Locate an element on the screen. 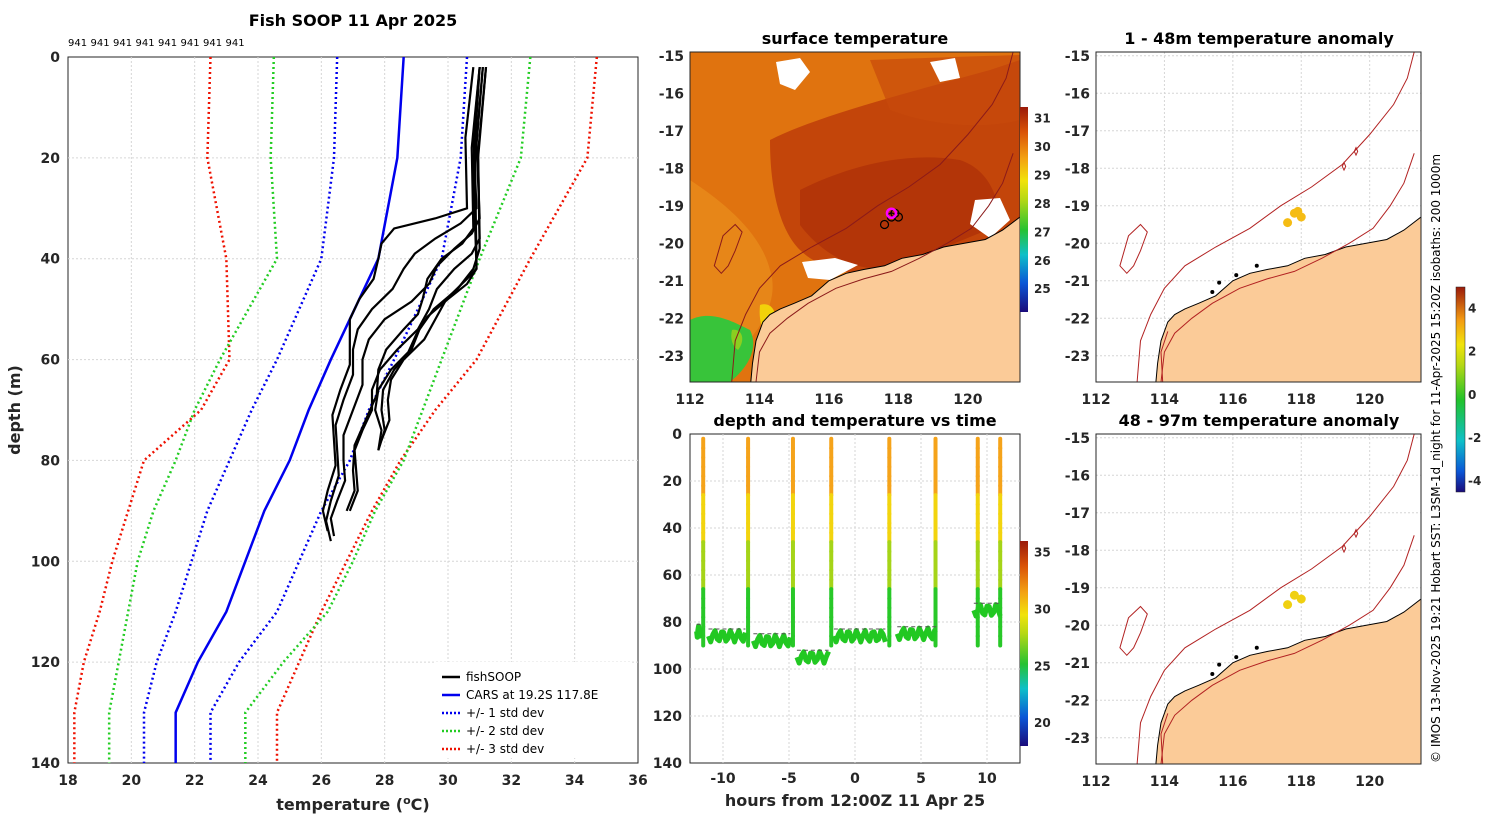 This screenshot has height=820, width=1500. colorbar-tick: 4 is located at coordinates (1472, 309).